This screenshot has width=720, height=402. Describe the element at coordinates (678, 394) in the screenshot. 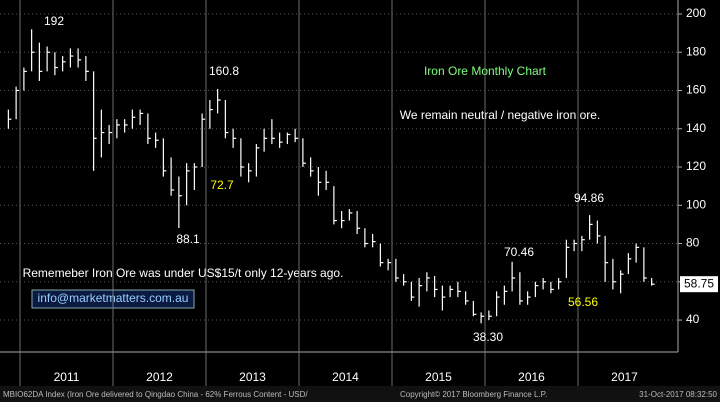

I see `timestamp: 31-Oct-2017 08:32:50` at that location.